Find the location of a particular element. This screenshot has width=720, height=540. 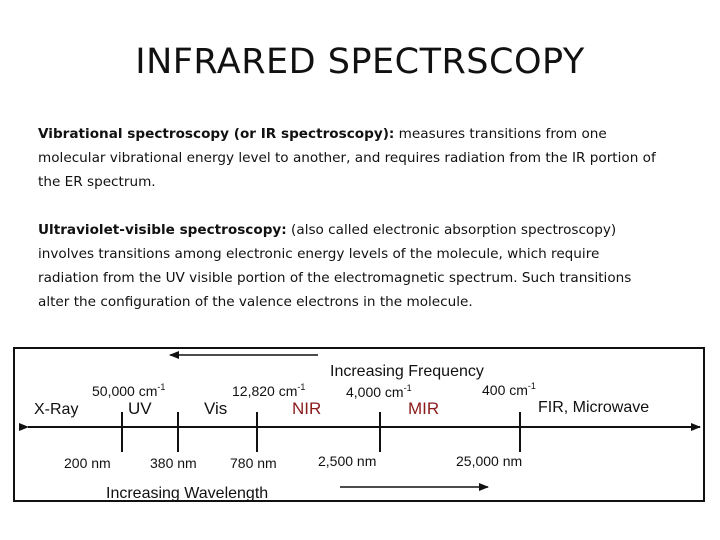

region-mir: MIR is located at coordinates (423, 408).